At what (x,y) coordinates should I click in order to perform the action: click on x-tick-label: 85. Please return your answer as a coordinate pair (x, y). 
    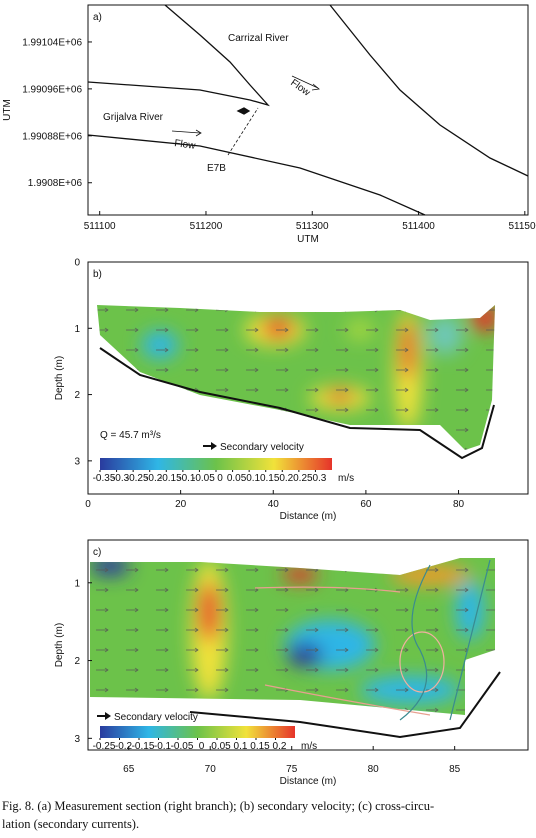
    Looking at the image, I should click on (455, 769).